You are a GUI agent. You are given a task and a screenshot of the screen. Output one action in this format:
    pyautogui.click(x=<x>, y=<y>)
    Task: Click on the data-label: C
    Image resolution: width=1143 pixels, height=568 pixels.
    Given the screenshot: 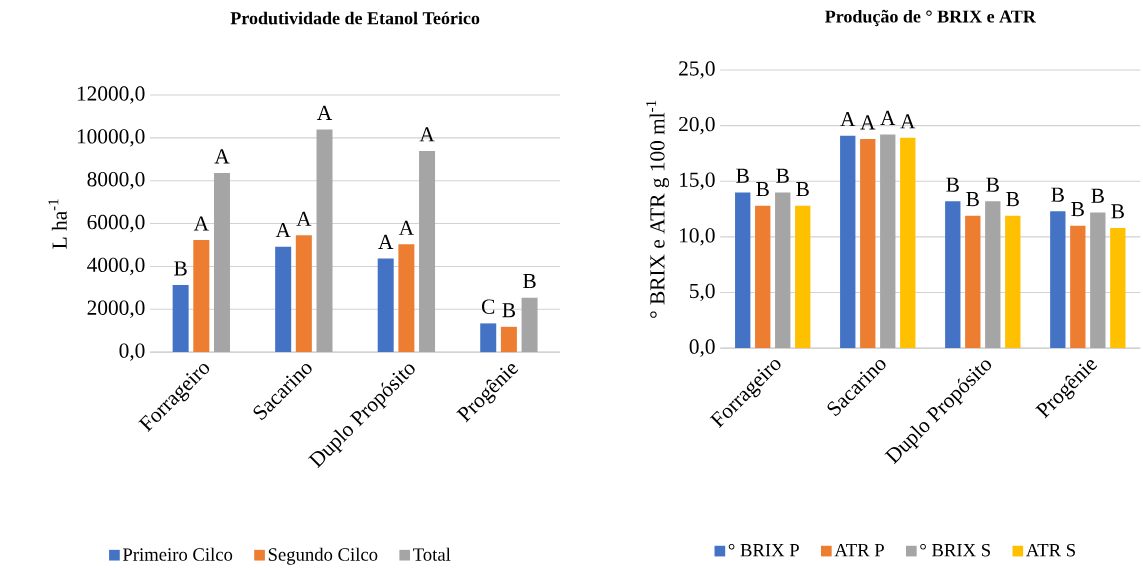 What is the action you would take?
    pyautogui.click(x=488, y=306)
    